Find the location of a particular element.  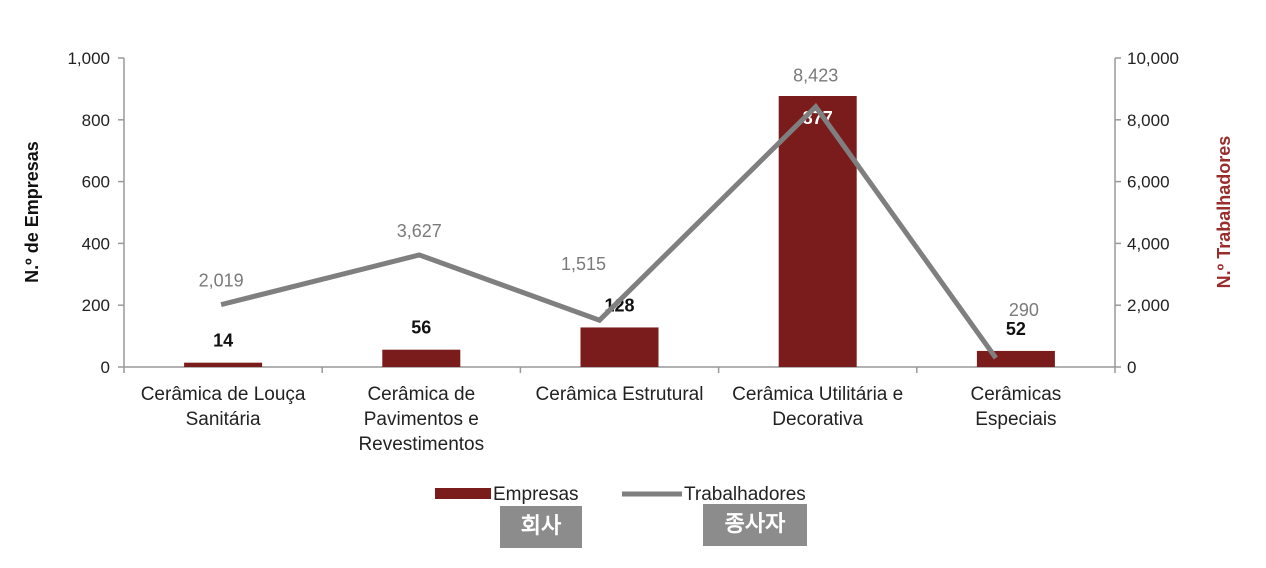

empresas-korean-tag: 회사 is located at coordinates (541, 527).